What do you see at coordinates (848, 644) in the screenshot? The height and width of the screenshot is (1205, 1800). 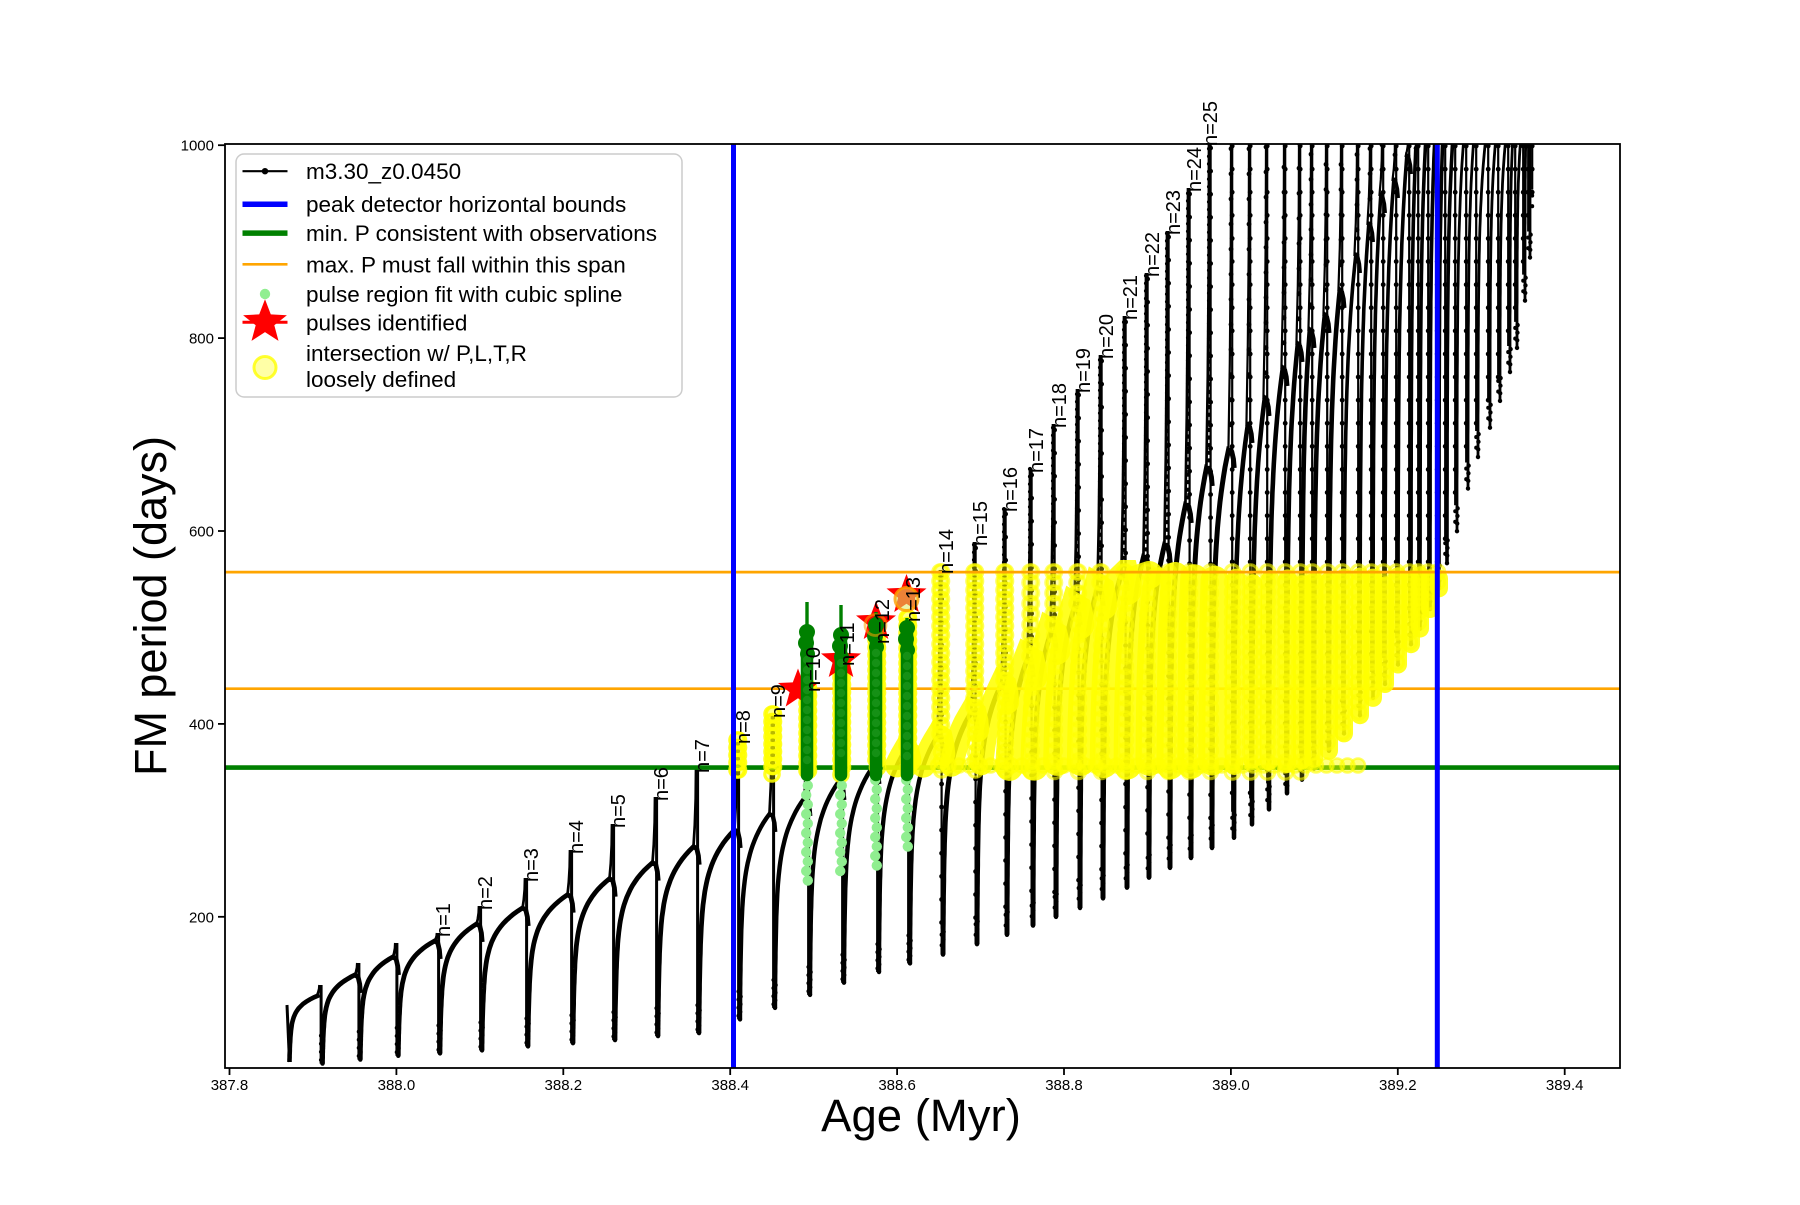 I see `svg-text: n=11` at bounding box center [848, 644].